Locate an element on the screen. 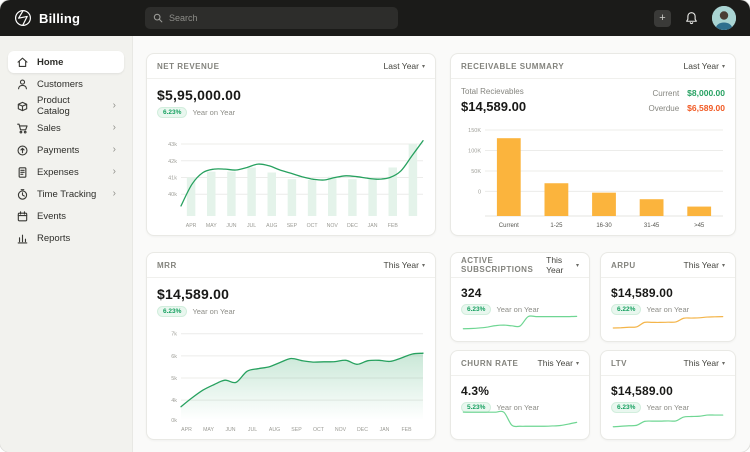 The width and height of the screenshot is (750, 452). sidebar-item-label: Events is located at coordinates (52, 216).